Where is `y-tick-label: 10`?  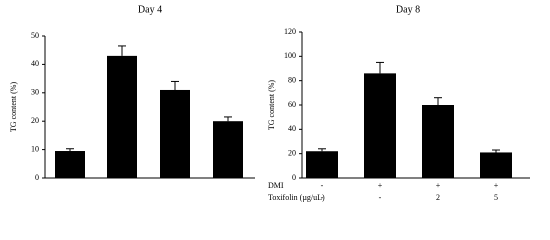 y-tick-label: 10 is located at coordinates (35, 148).